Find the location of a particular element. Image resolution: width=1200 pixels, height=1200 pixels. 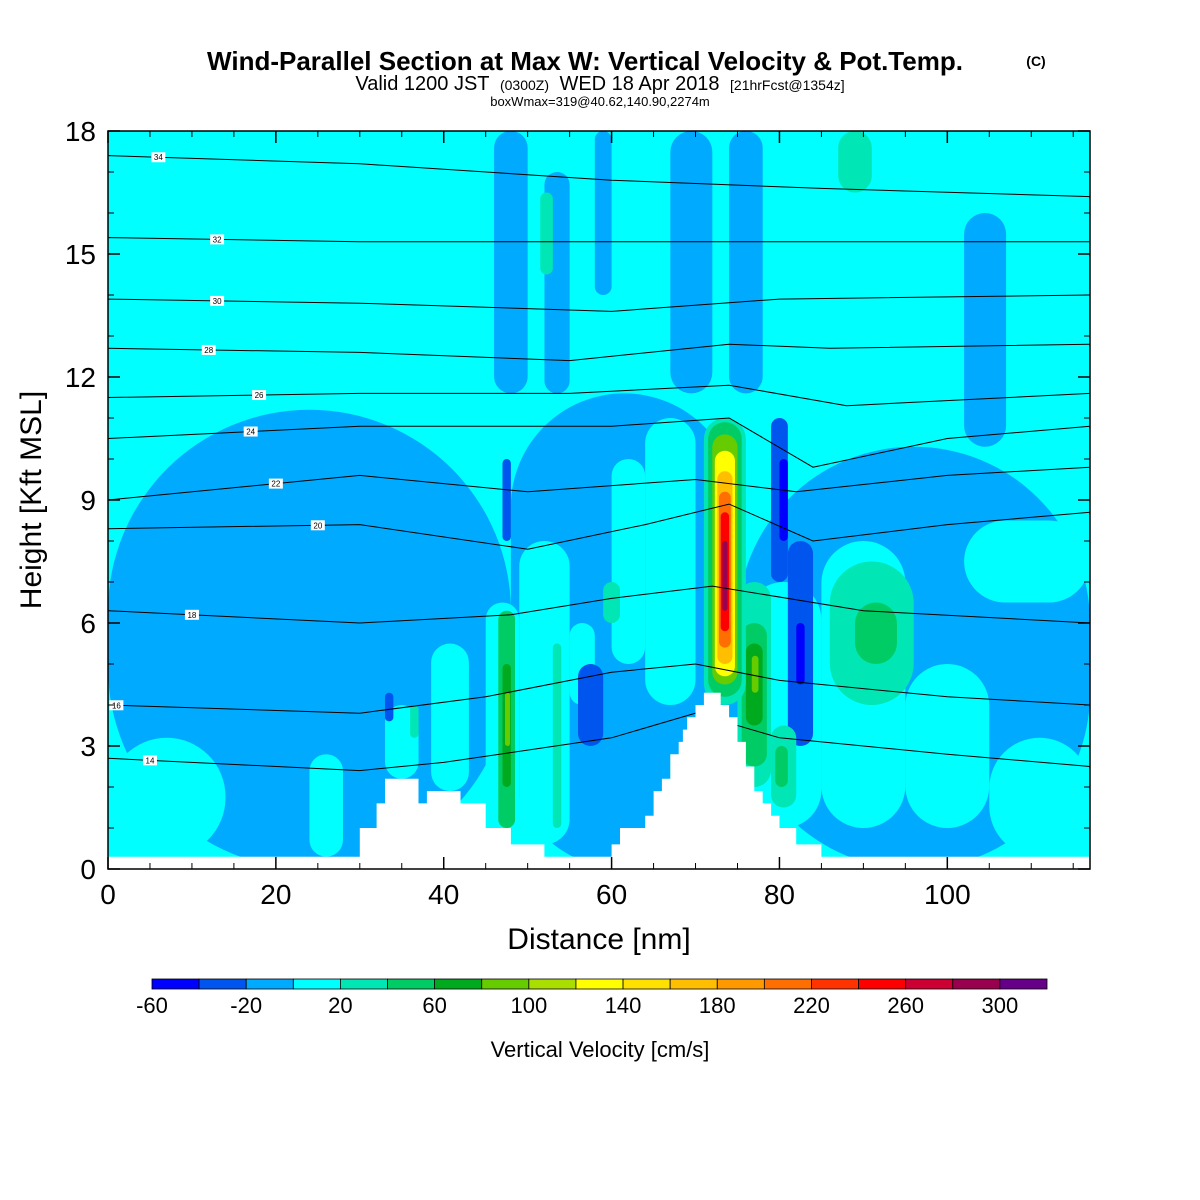

colorbar-label: Vertical Velocity [cm/s] is located at coordinates (600, 1049).